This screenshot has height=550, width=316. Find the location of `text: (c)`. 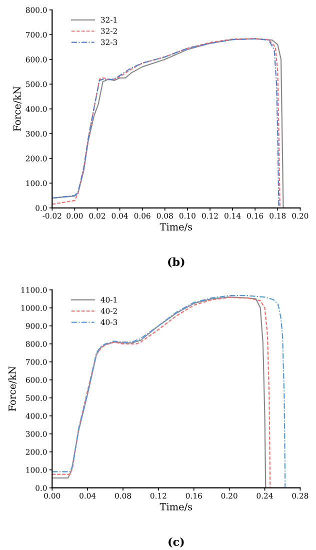

text: (c) is located at coordinates (176, 542).